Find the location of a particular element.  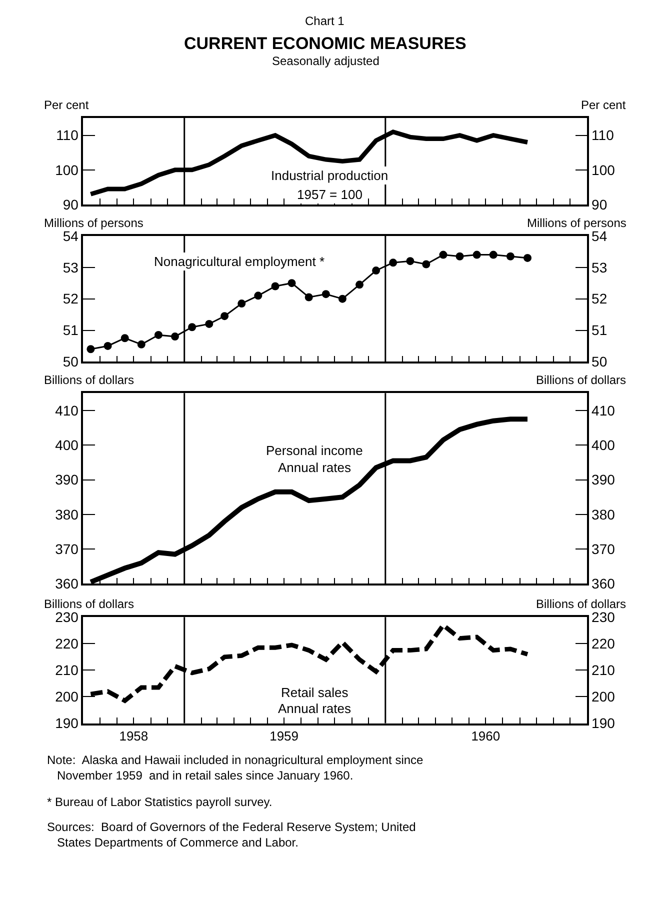

source-note: Sources: Board of Governors of the Federal Reserve System; United States Departments of Commerce and Labor. is located at coordinates (231, 835).